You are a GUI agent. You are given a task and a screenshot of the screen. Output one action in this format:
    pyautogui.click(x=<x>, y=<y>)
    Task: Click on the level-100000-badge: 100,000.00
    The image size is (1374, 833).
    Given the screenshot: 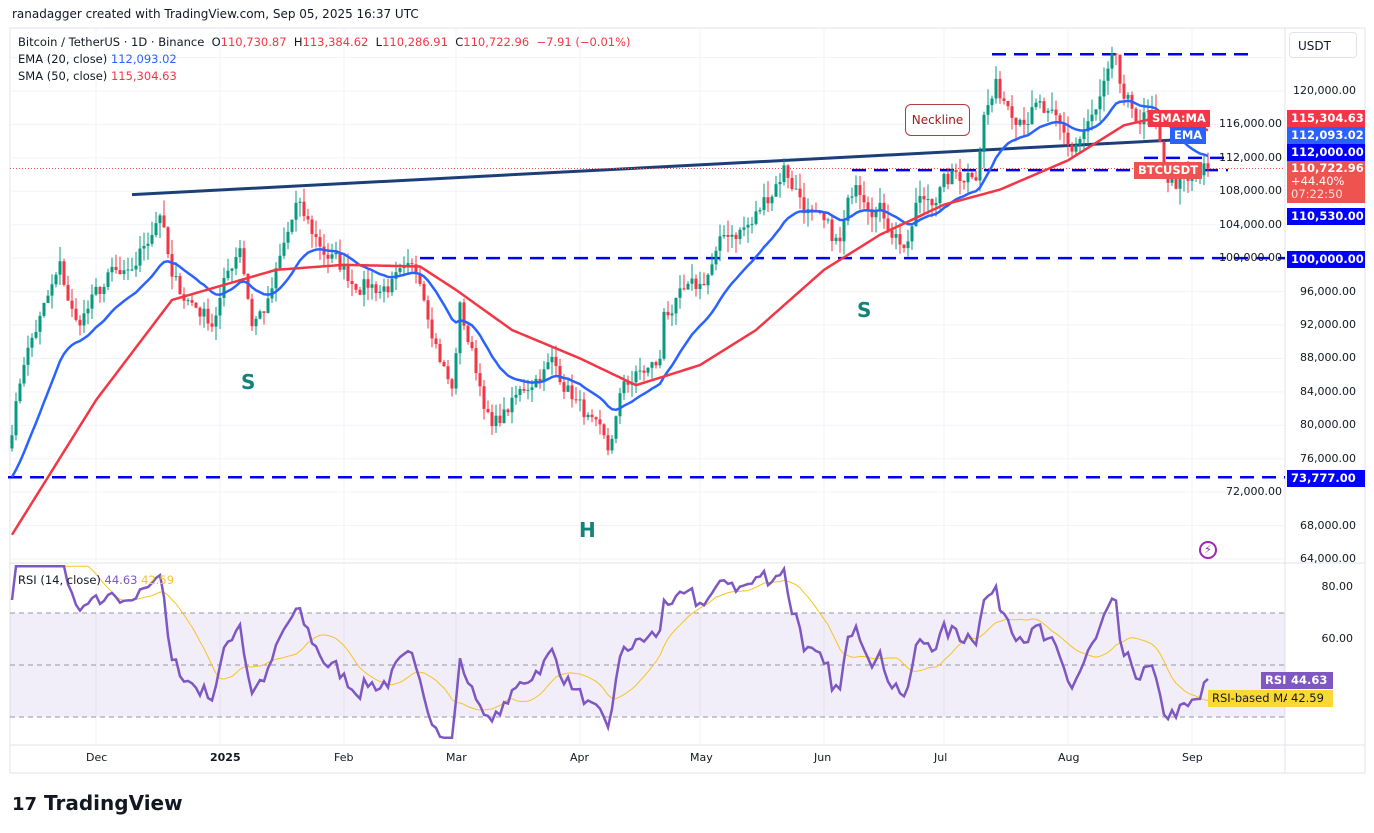 What is the action you would take?
    pyautogui.click(x=1326, y=259)
    